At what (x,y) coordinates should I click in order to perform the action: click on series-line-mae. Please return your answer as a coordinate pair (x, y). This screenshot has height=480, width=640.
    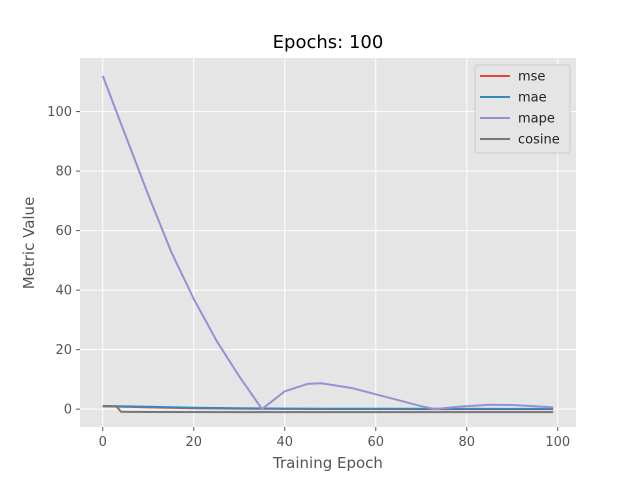
    Looking at the image, I should click on (328, 407).